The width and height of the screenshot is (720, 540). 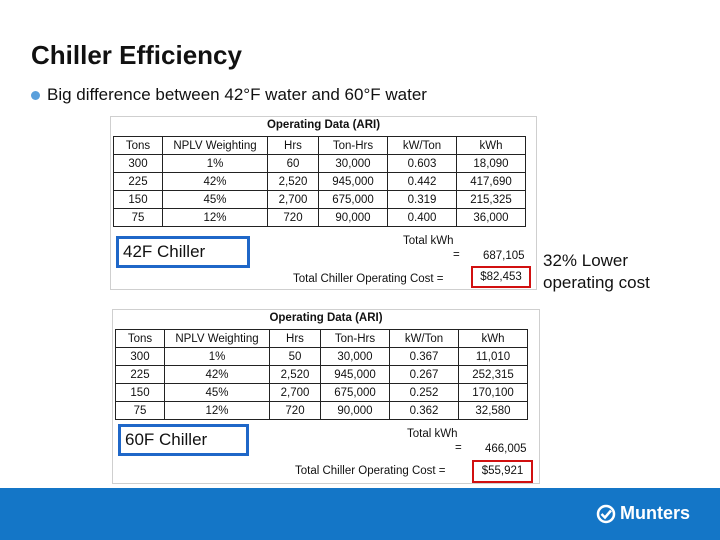 I want to click on table-cell: 0.267, so click(x=424, y=374).